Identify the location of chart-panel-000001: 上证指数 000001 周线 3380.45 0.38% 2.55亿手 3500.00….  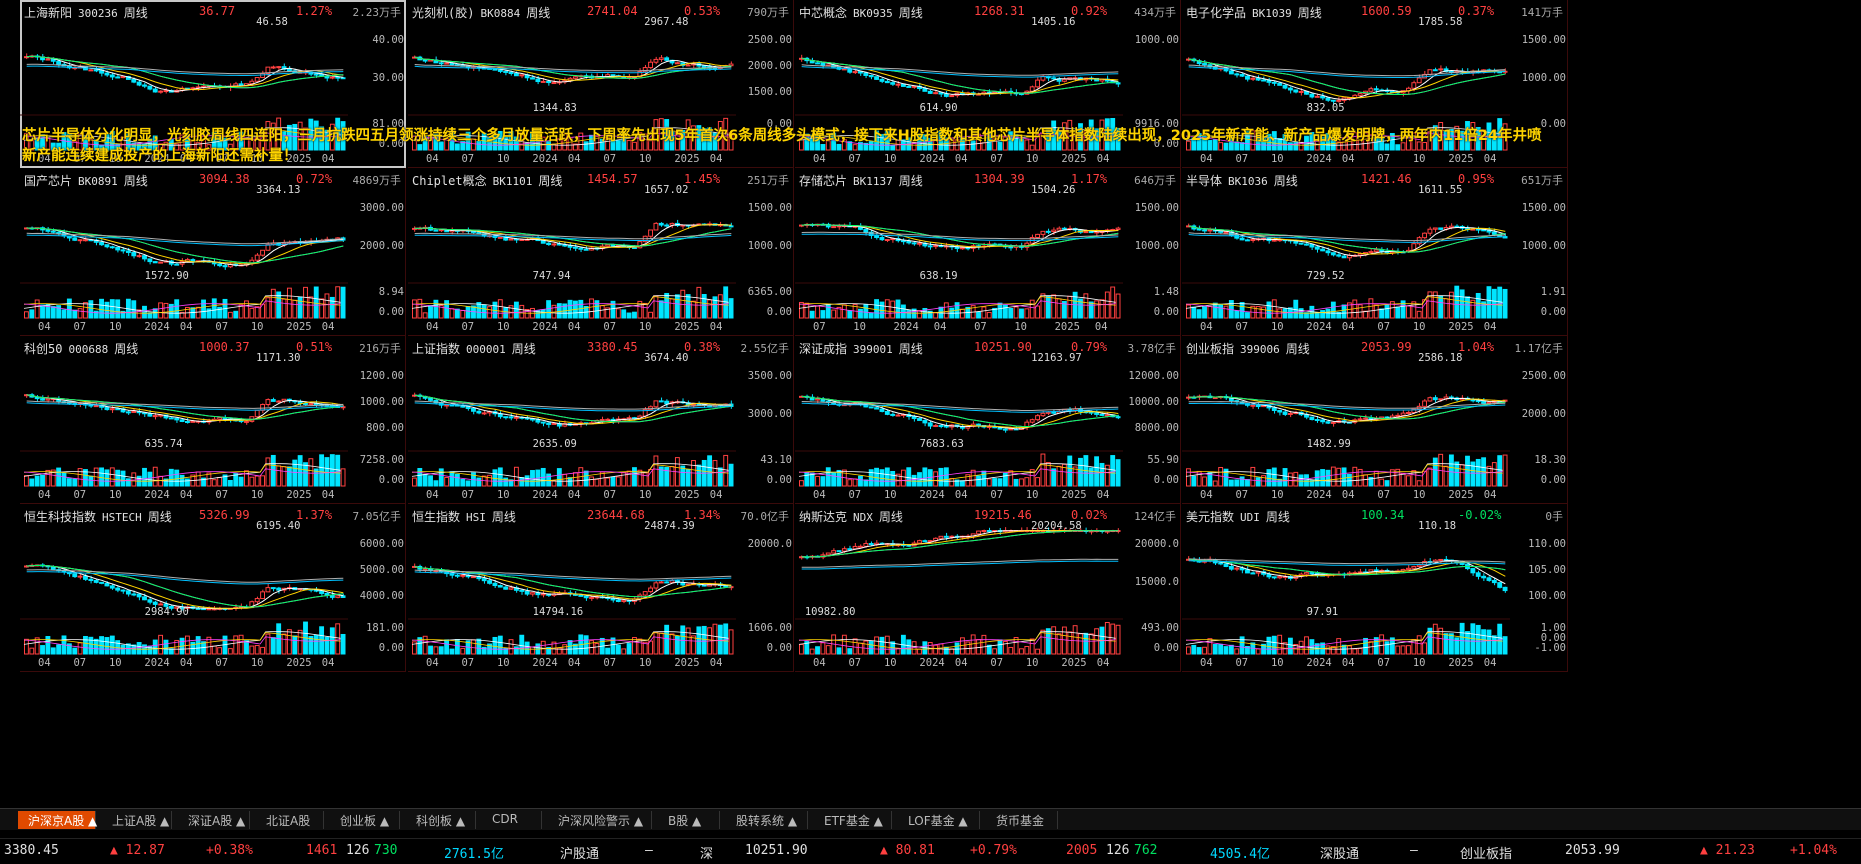
(601, 420).